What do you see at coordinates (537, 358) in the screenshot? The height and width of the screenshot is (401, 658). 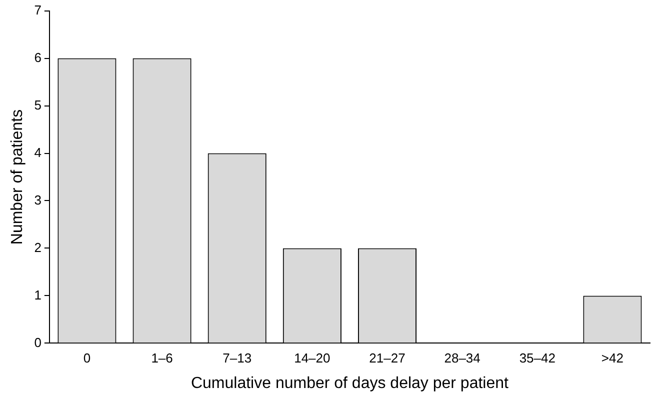 I see `x-tick-label: 35–42` at bounding box center [537, 358].